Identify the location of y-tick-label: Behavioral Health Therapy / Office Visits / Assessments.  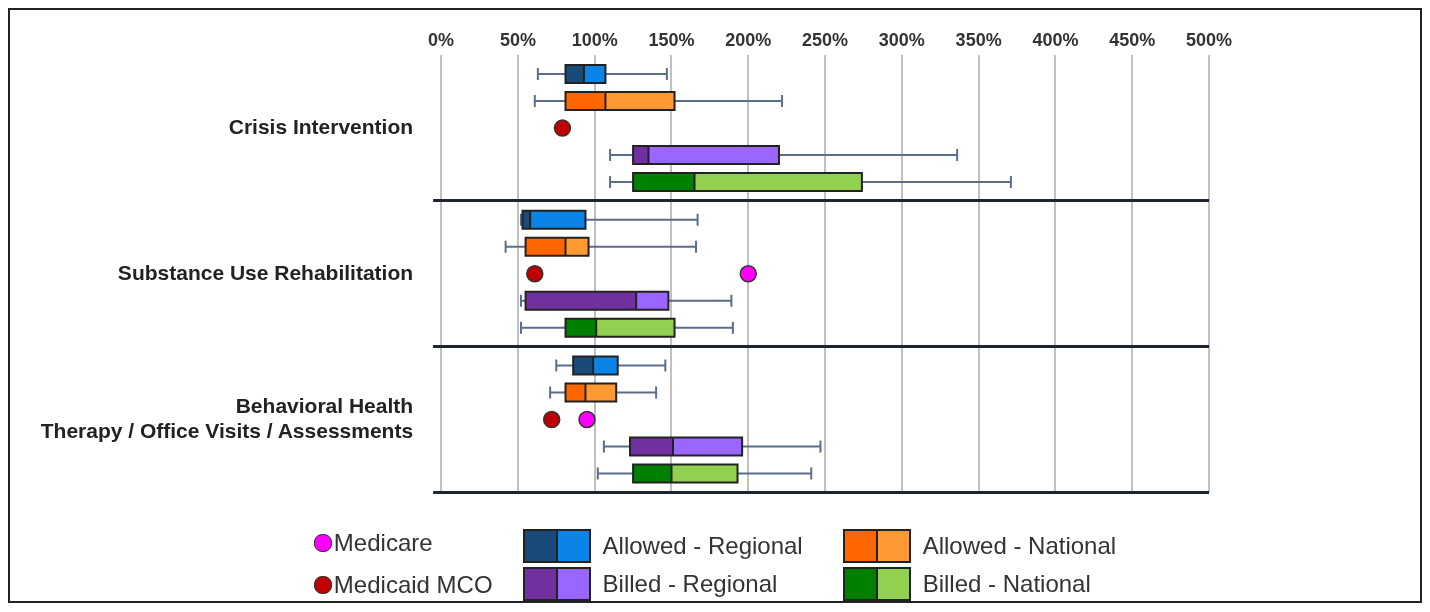
(227, 417).